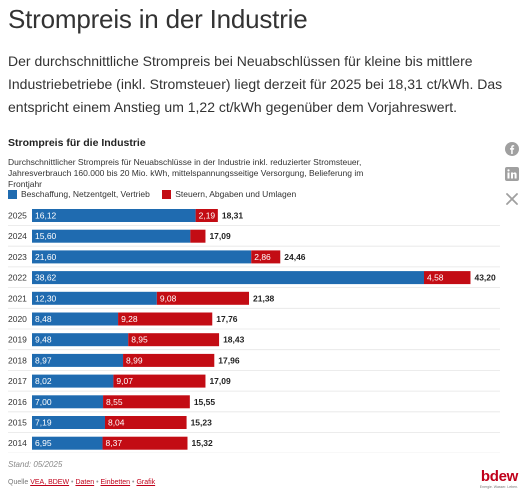 The height and width of the screenshot is (500, 530). Describe the element at coordinates (17, 402) in the screenshot. I see `year-label: 2016` at that location.